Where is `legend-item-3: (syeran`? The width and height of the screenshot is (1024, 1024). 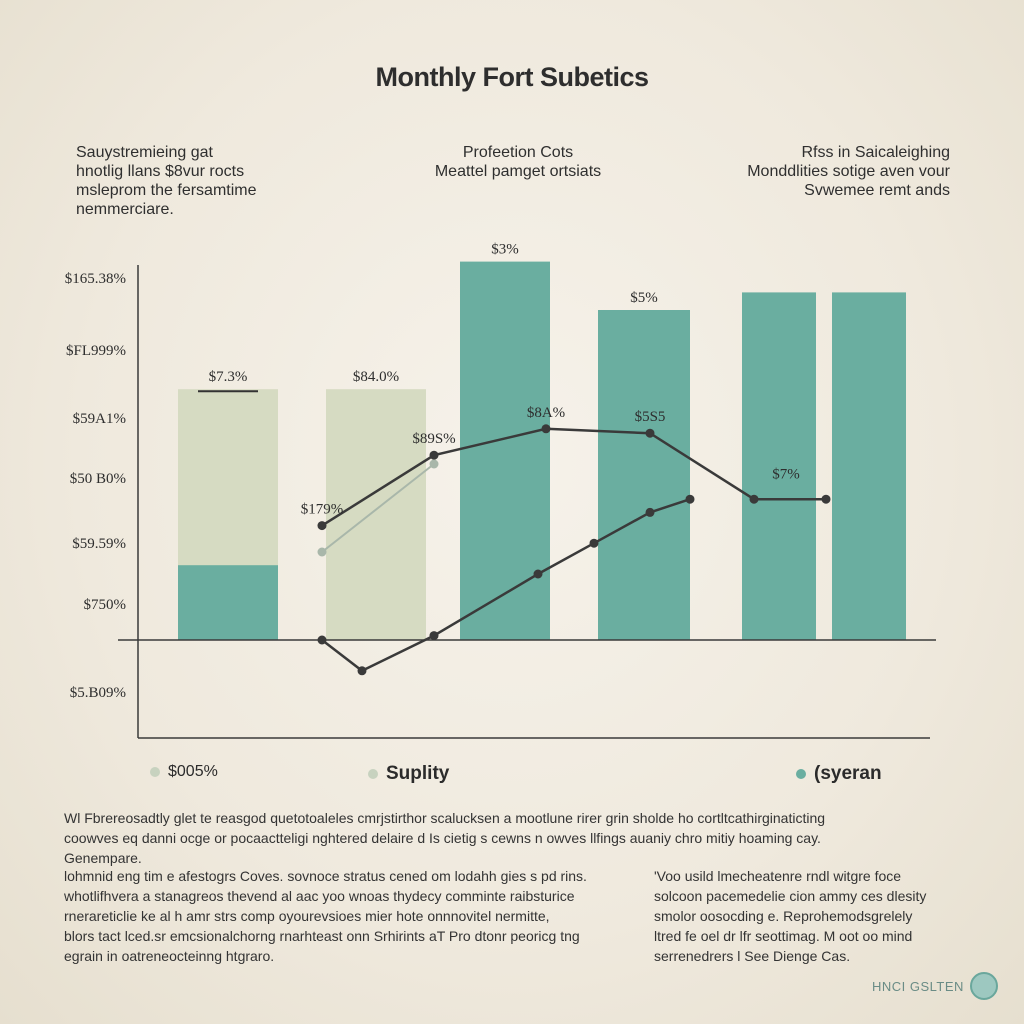
legend-item-3: (syeran is located at coordinates (839, 774).